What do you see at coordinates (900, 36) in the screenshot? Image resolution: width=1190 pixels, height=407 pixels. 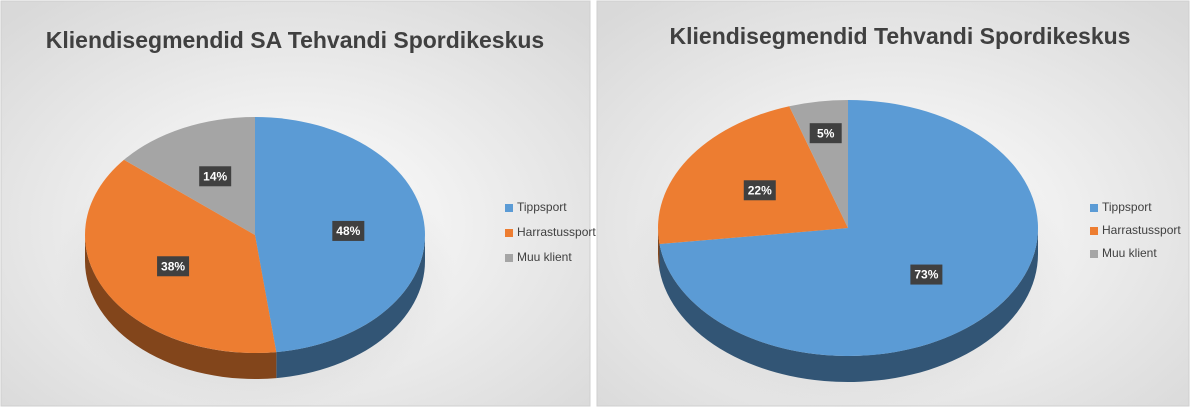 I see `chart-title: Kliendisegmendid Tehvandi Spordikeskus` at bounding box center [900, 36].